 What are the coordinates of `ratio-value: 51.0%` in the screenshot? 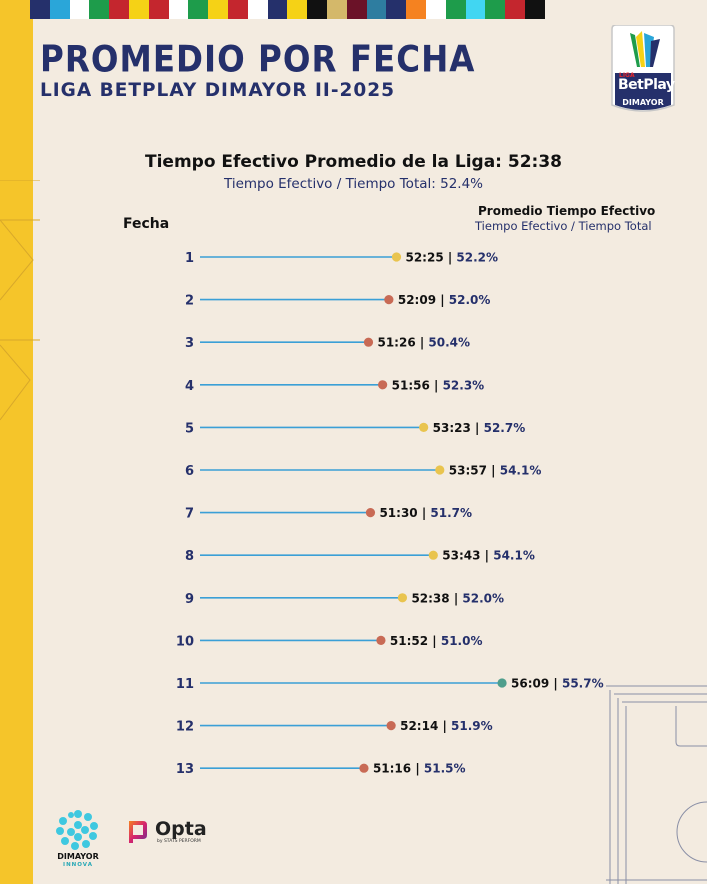 It's located at (462, 641).